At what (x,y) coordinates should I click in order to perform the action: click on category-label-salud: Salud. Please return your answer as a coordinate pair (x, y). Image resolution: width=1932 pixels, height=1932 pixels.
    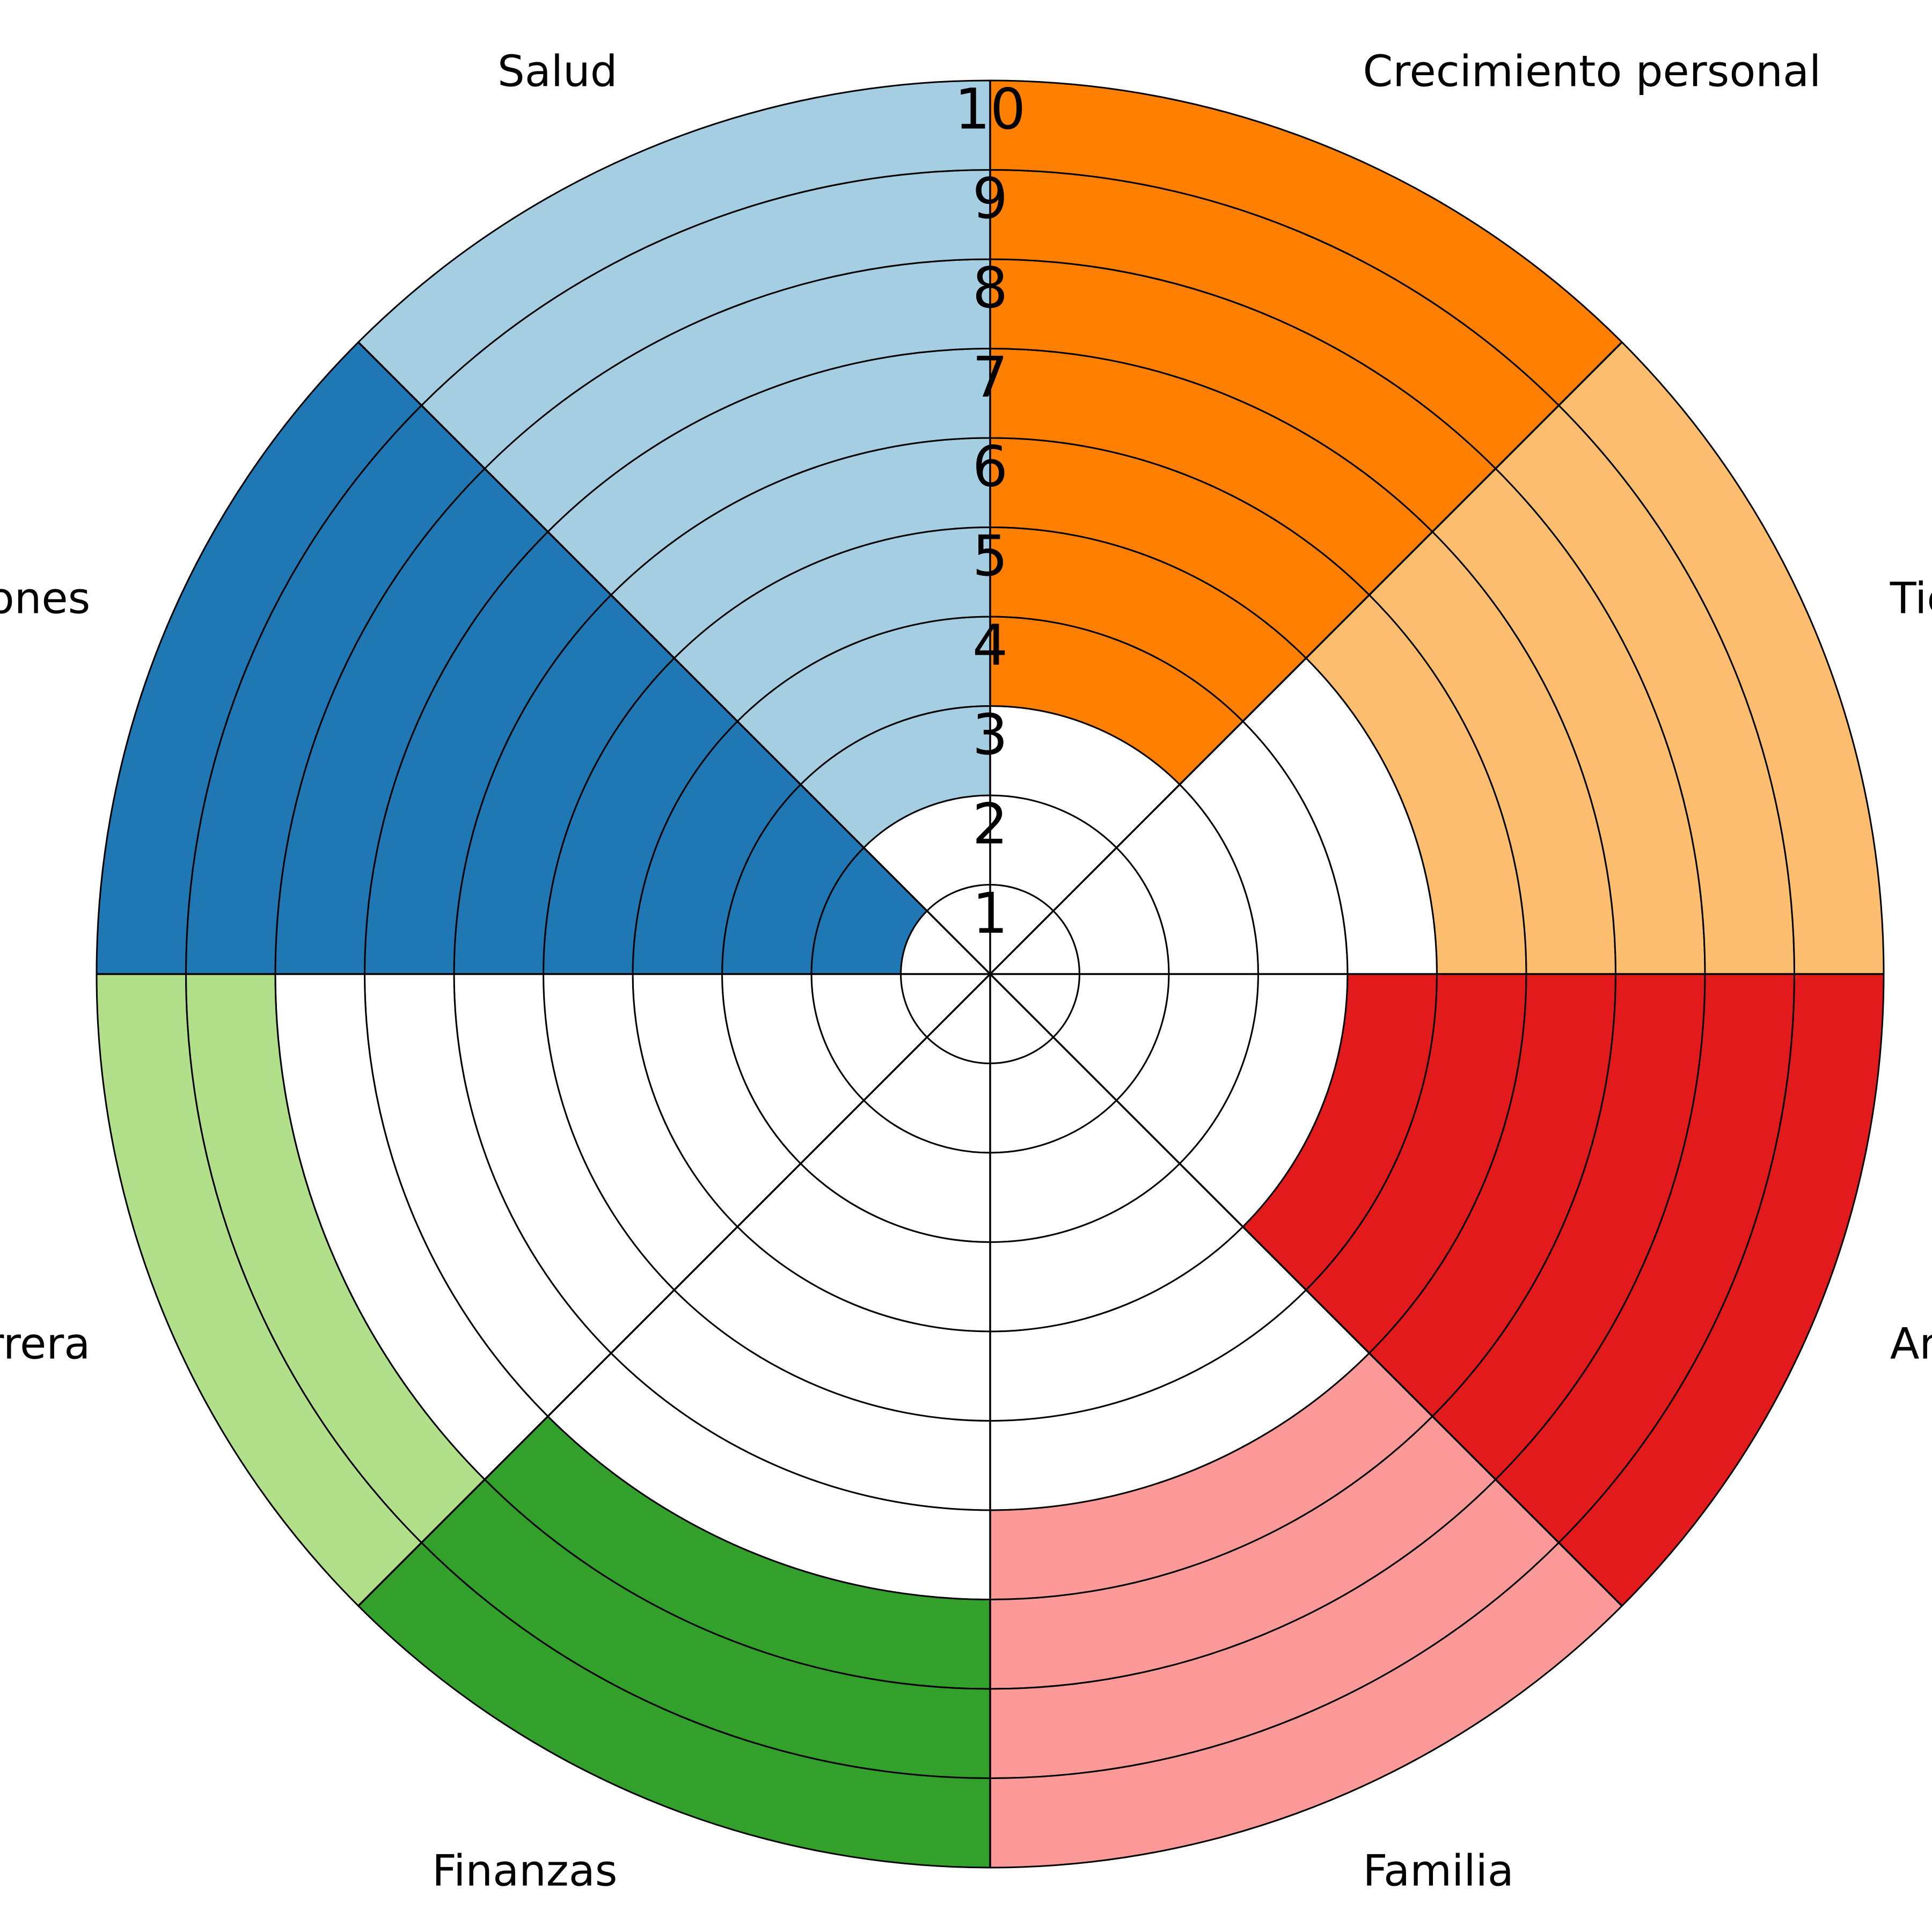
    Looking at the image, I should click on (557, 71).